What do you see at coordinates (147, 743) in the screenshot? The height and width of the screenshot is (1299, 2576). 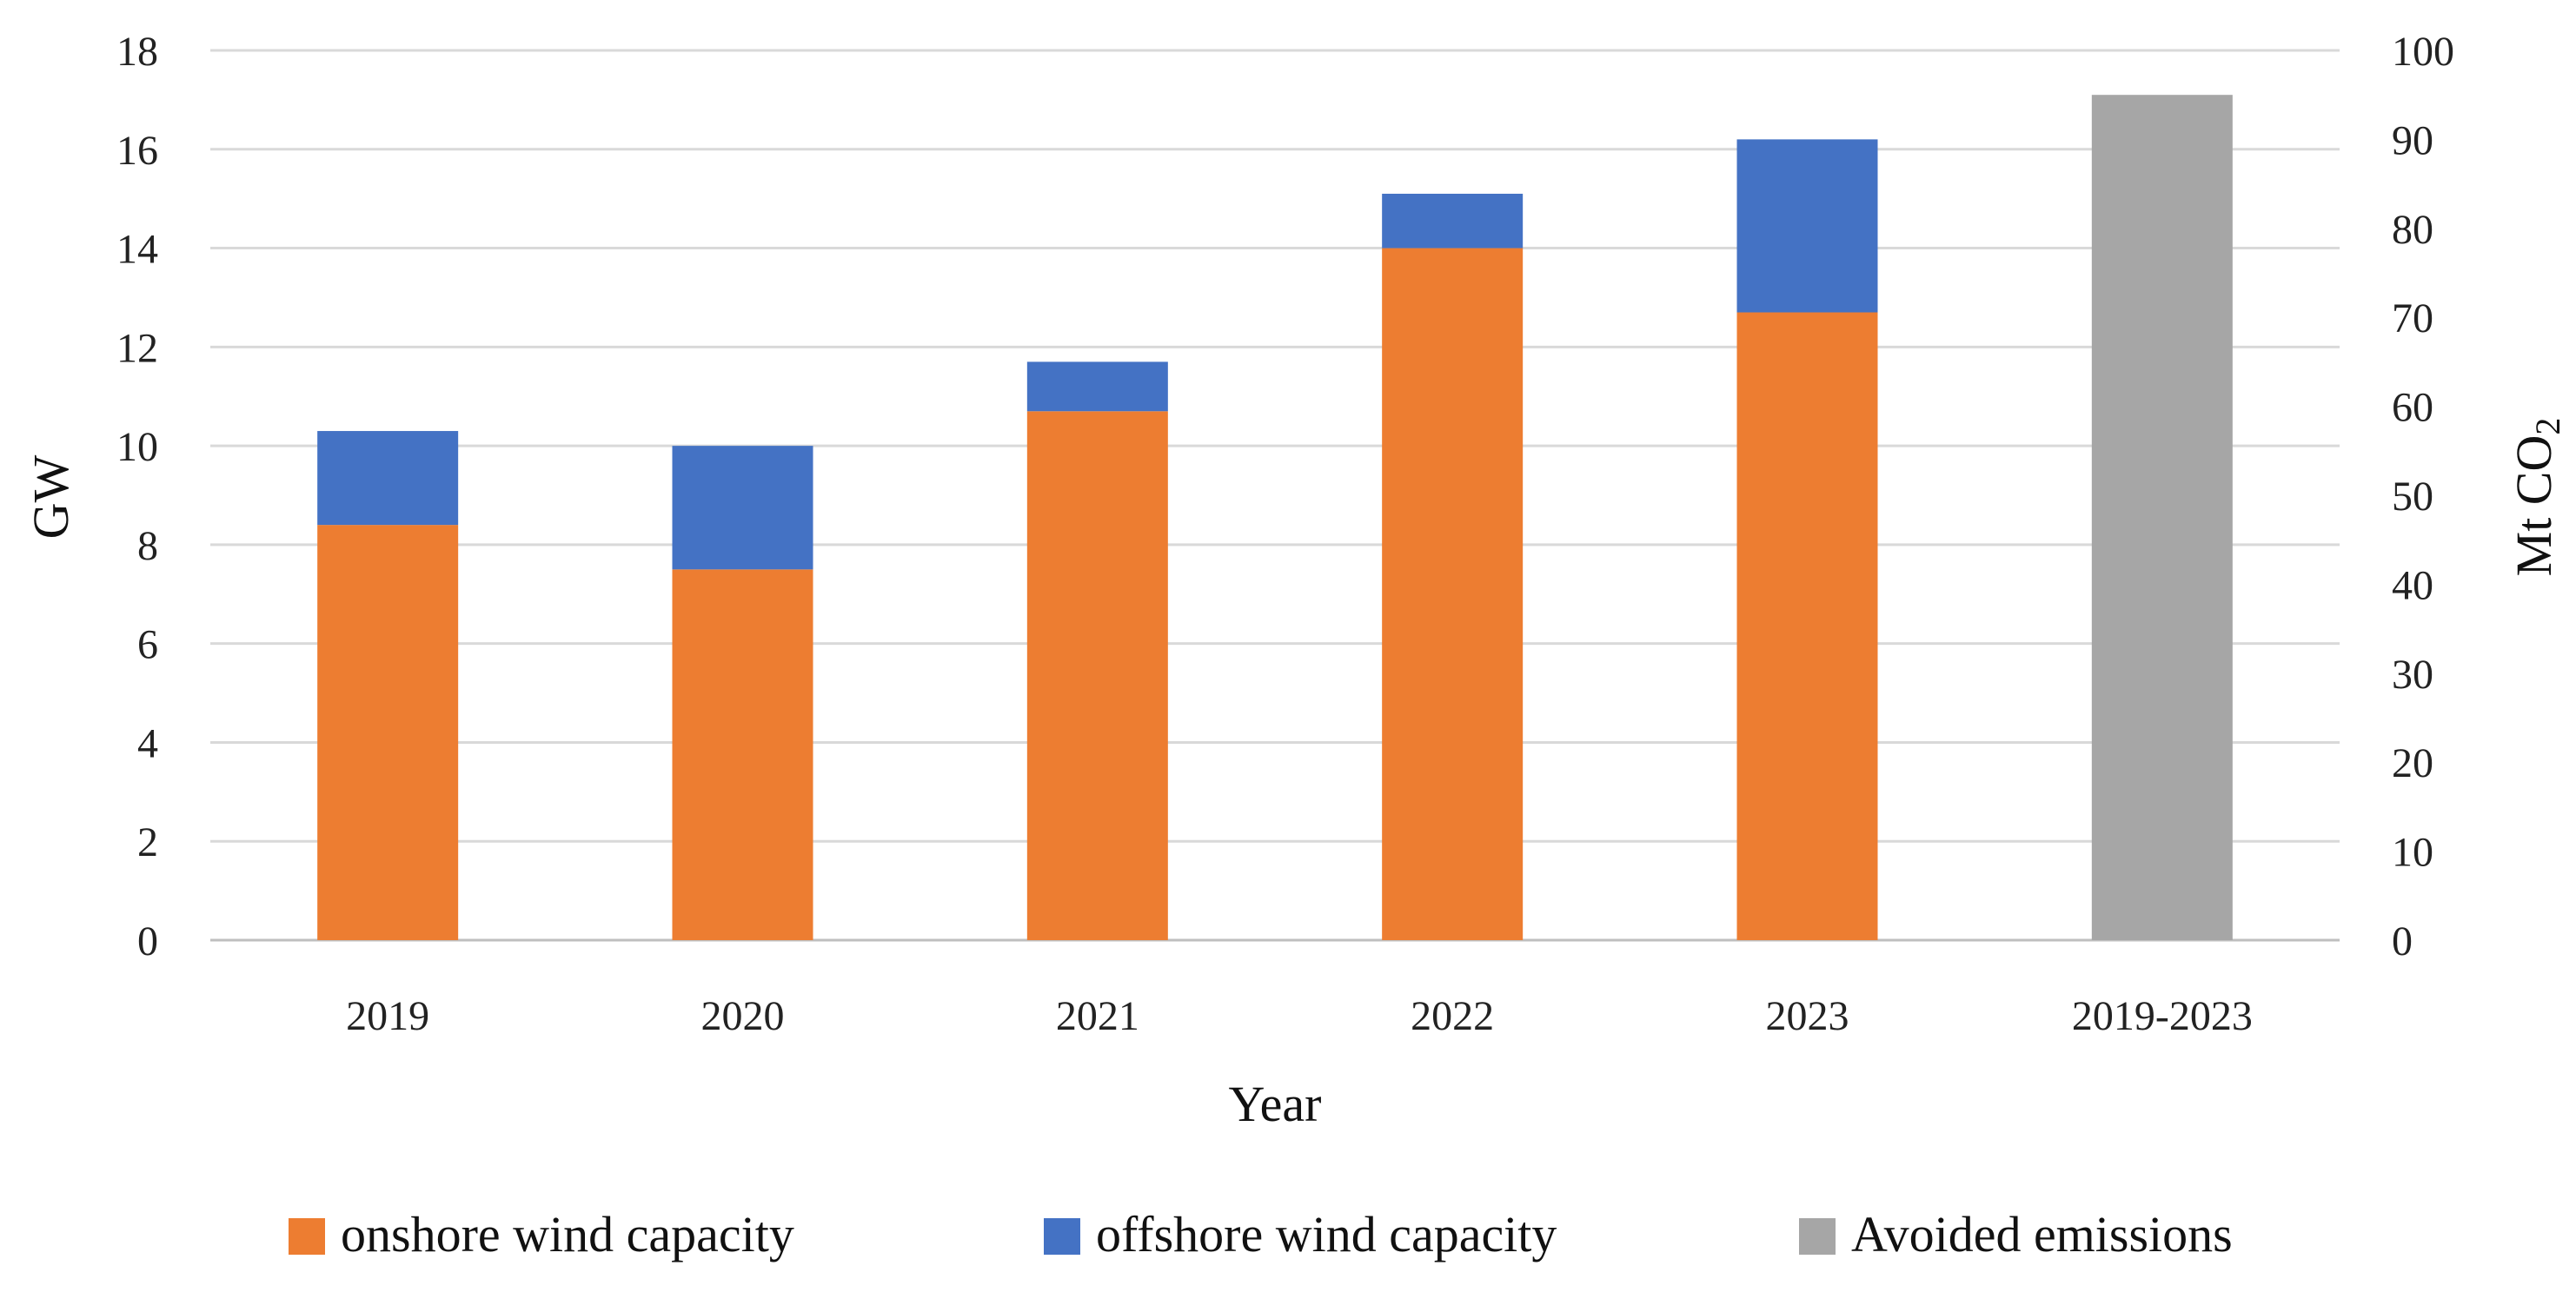 I see `y-tick-left-label: 4` at bounding box center [147, 743].